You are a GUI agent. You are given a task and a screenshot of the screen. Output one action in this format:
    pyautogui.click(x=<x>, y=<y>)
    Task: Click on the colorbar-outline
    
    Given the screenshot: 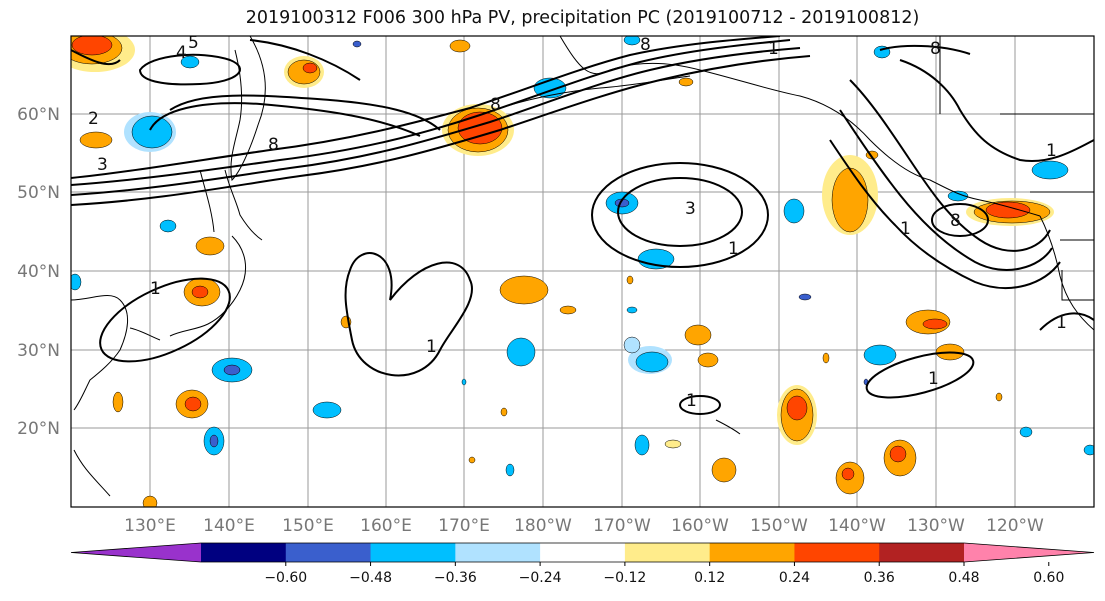 What is the action you would take?
    pyautogui.click(x=582, y=552)
    